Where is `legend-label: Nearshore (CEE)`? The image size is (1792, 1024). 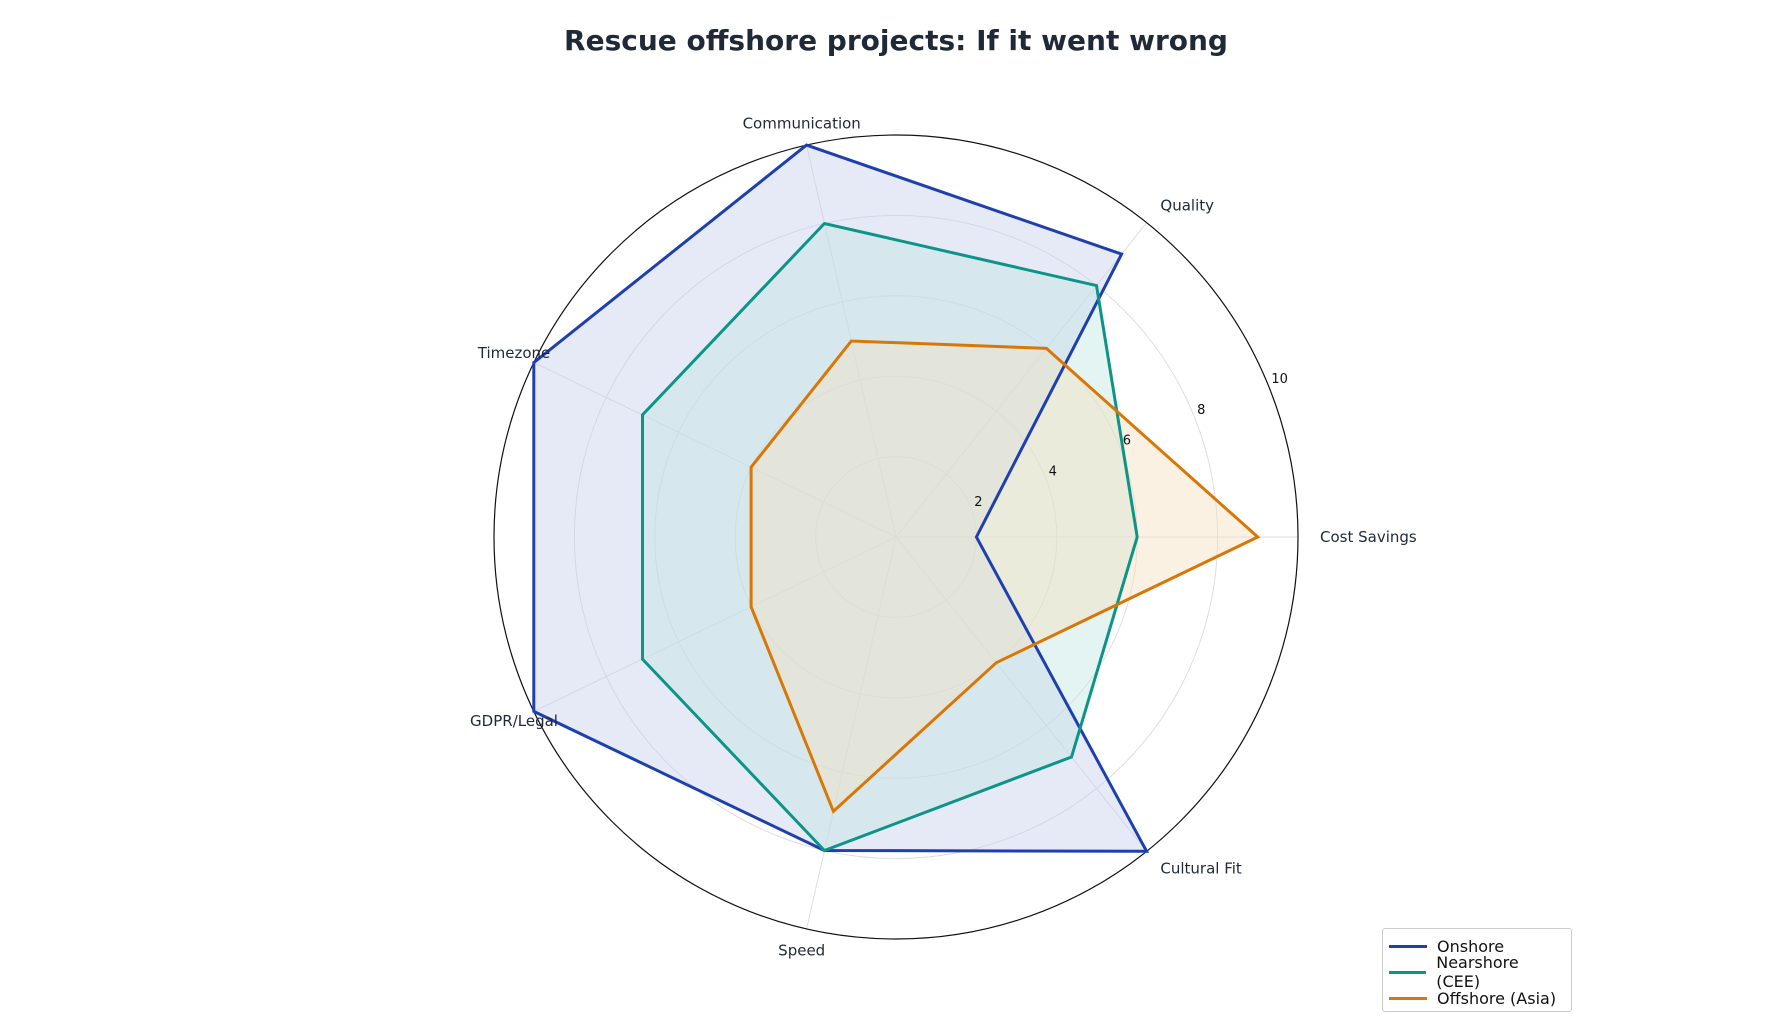
legend-label: Nearshore (CEE) is located at coordinates (1477, 972).